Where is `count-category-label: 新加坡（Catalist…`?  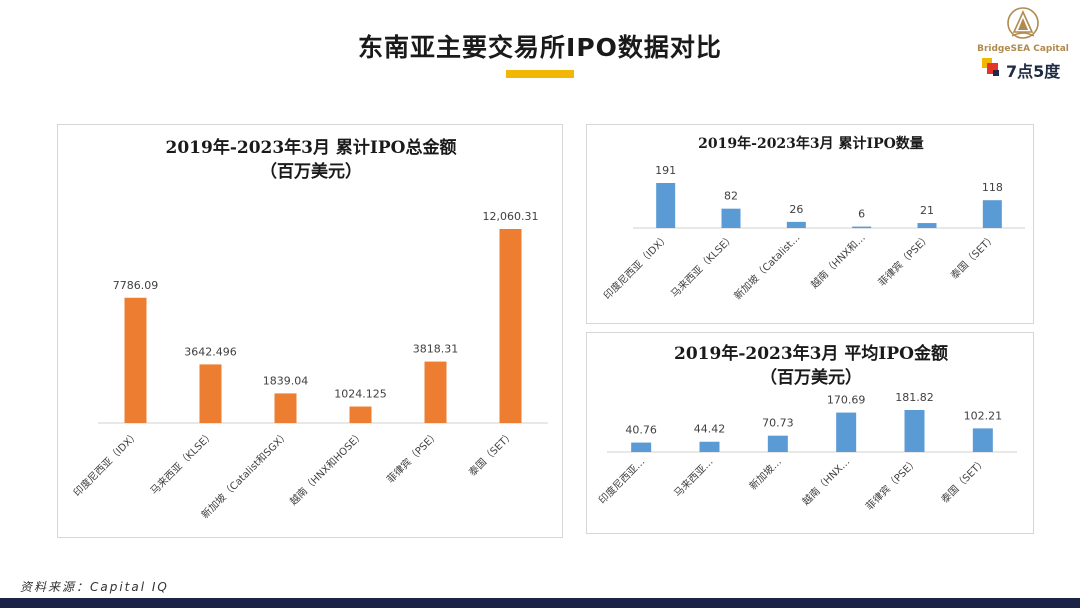
count-category-label: 新加坡（Catalist… is located at coordinates (766, 266).